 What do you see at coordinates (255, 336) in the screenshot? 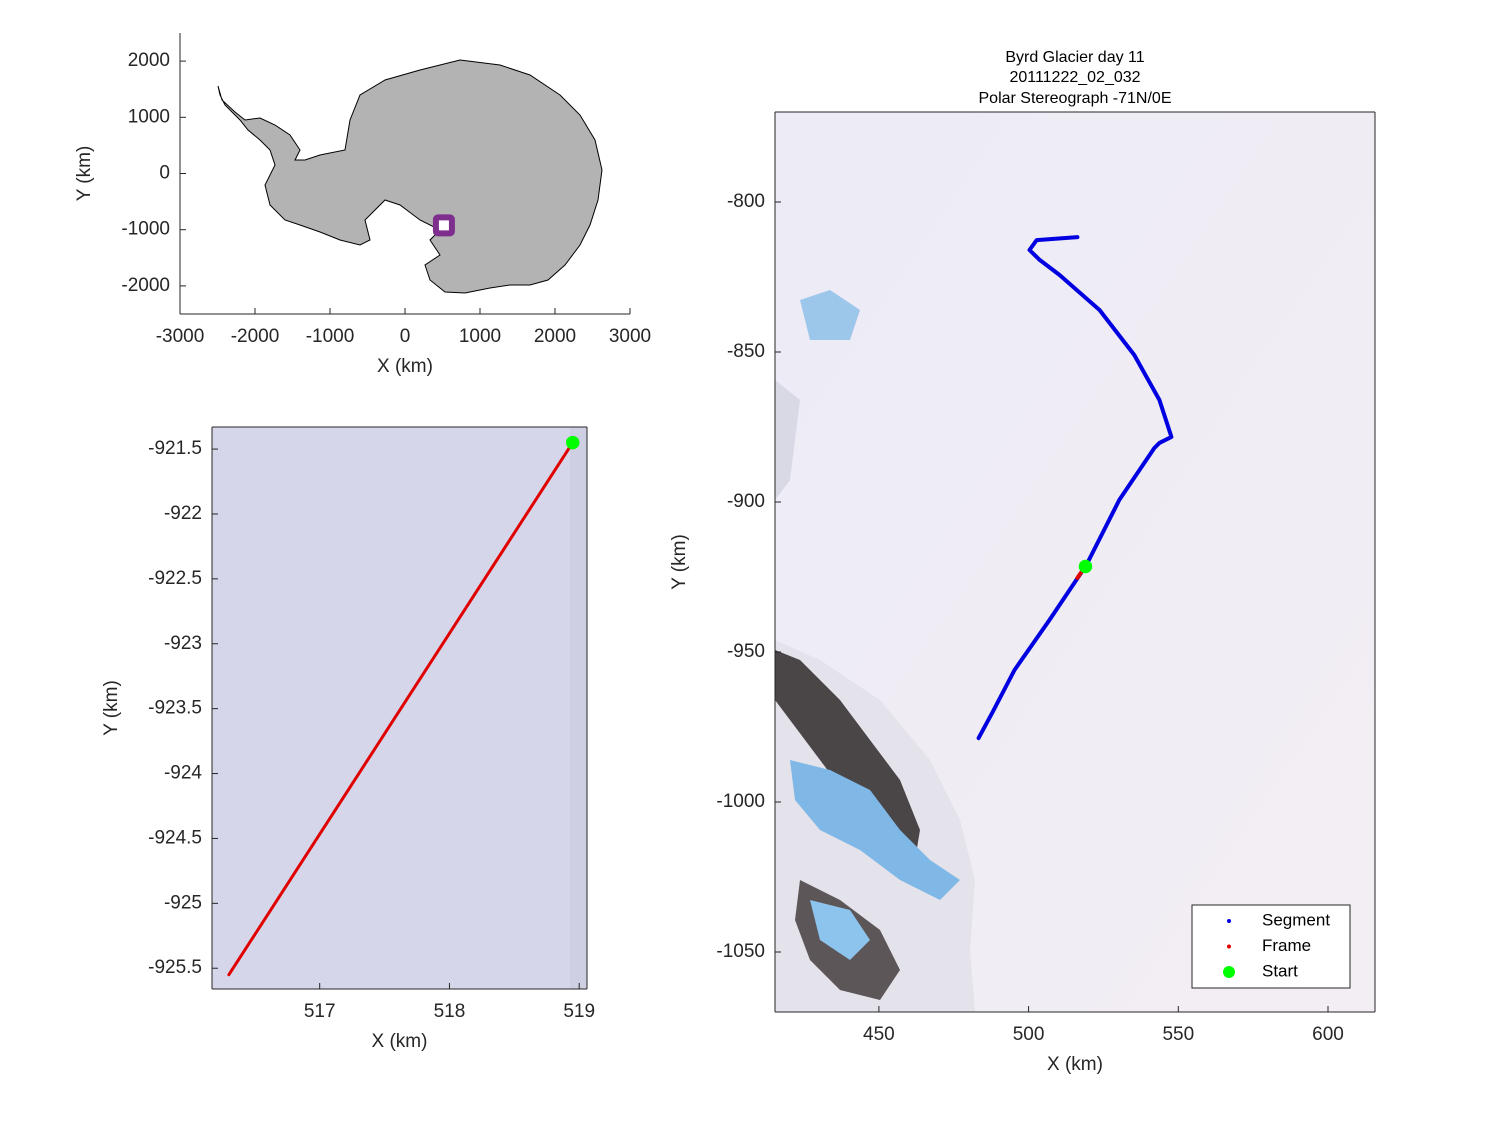
I see `x-tick-label: -2000` at bounding box center [255, 336].